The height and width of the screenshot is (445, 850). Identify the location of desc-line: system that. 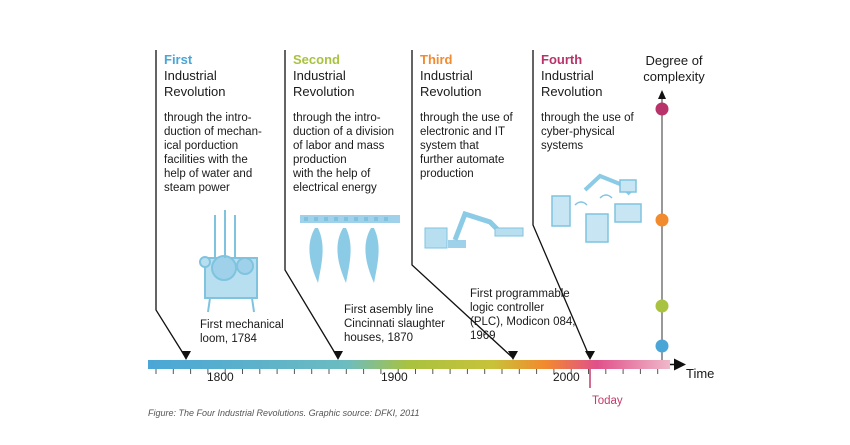
(449, 146).